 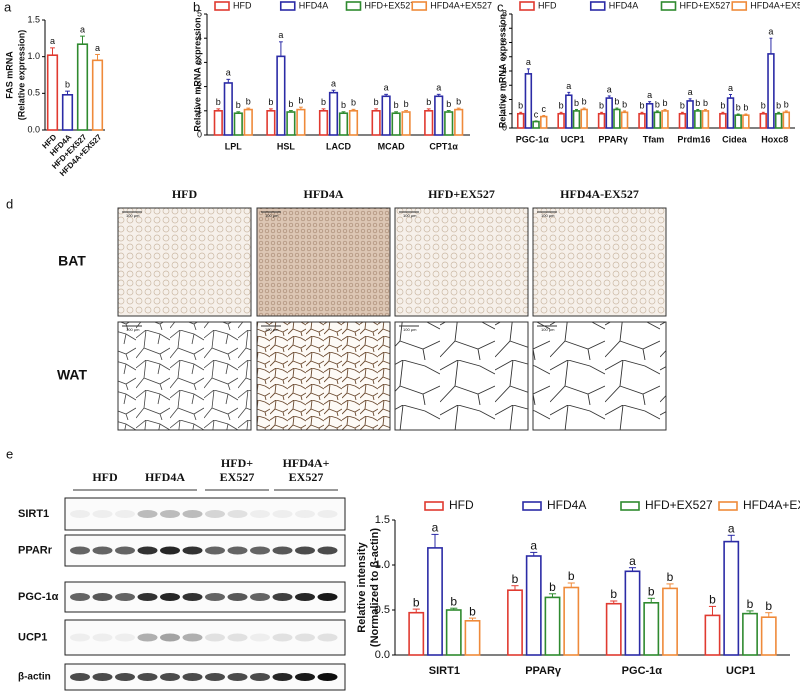 What do you see at coordinates (237, 463) in the screenshot?
I see `blot-group-label: HFD+` at bounding box center [237, 463].